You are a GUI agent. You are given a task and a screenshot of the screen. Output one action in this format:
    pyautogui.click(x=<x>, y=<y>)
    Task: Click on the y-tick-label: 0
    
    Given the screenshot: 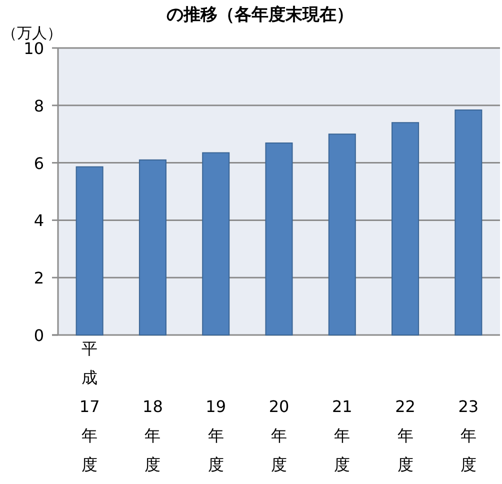 What is the action you would take?
    pyautogui.click(x=39, y=335)
    